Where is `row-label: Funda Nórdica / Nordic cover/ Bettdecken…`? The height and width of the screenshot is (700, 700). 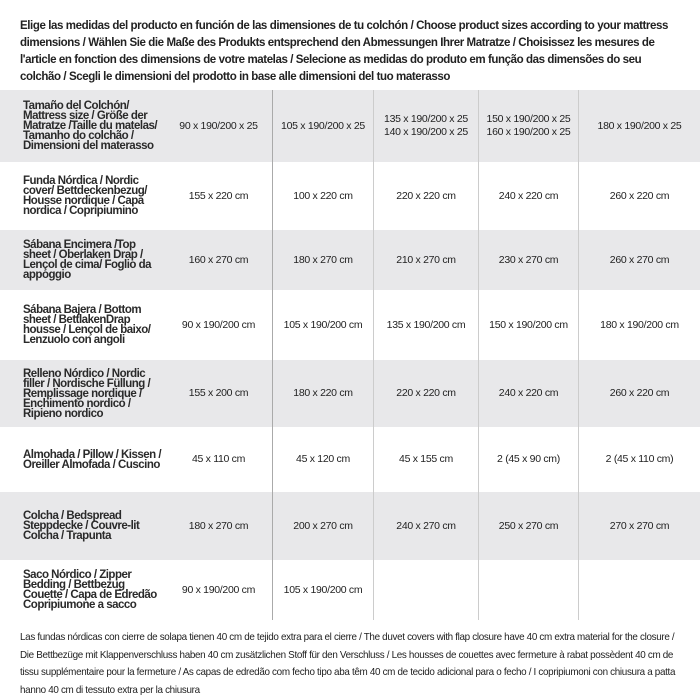
row-label: Funda Nórdica / Nordic cover/ Bettdecken… is located at coordinates (85, 196).